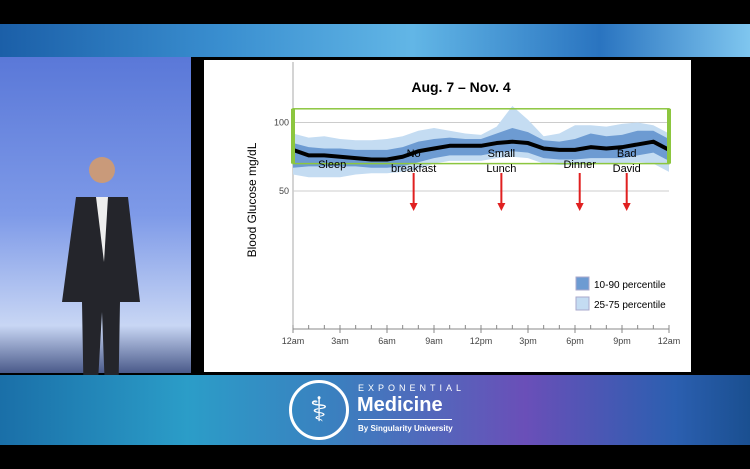 Image resolution: width=750 pixels, height=469 pixels. Describe the element at coordinates (412, 388) in the screenshot. I see `brand-exponential: EXPONENTIAL` at that location.